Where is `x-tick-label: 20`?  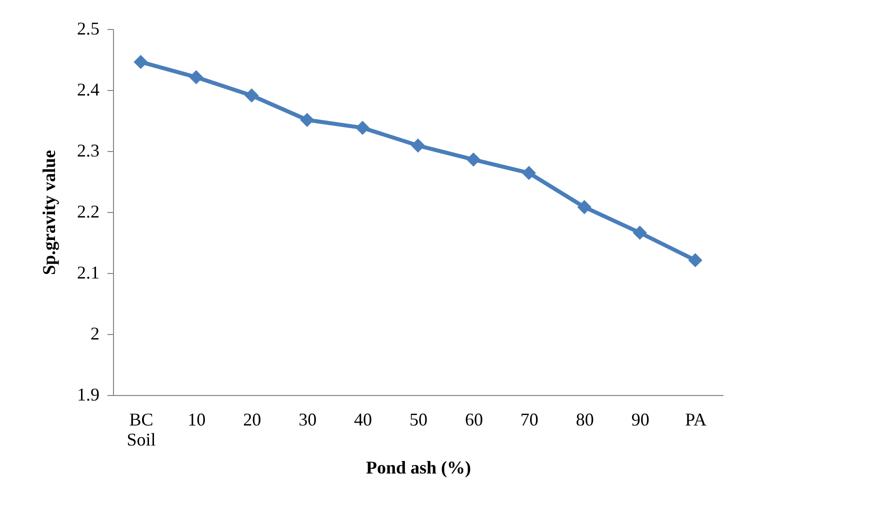 x-tick-label: 20 is located at coordinates (252, 420).